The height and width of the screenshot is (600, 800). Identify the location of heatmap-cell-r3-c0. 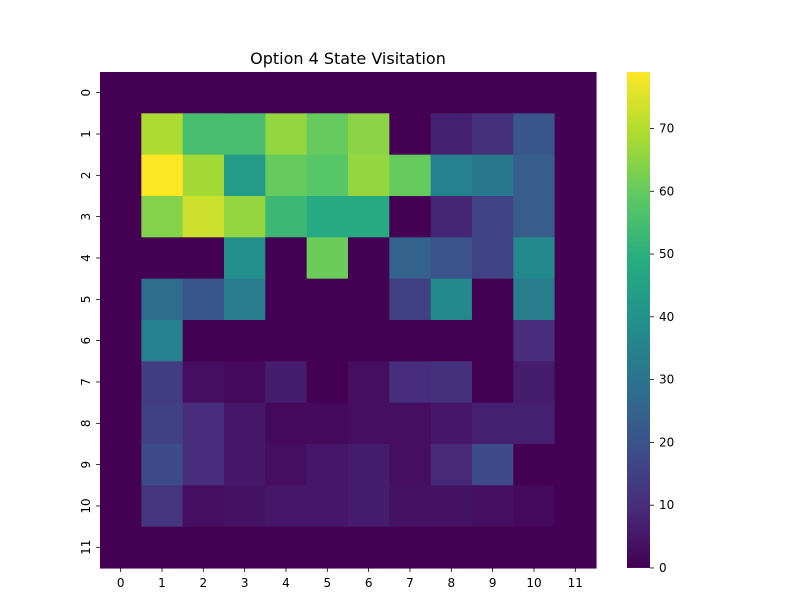
(121, 216).